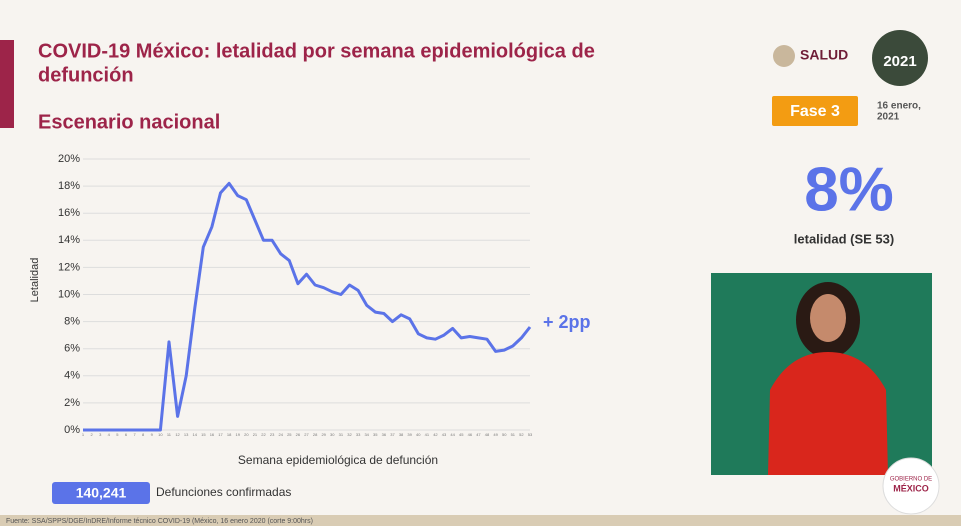 This screenshot has width=961, height=526. I want to click on y-axis-label: Letalidad, so click(35, 280).